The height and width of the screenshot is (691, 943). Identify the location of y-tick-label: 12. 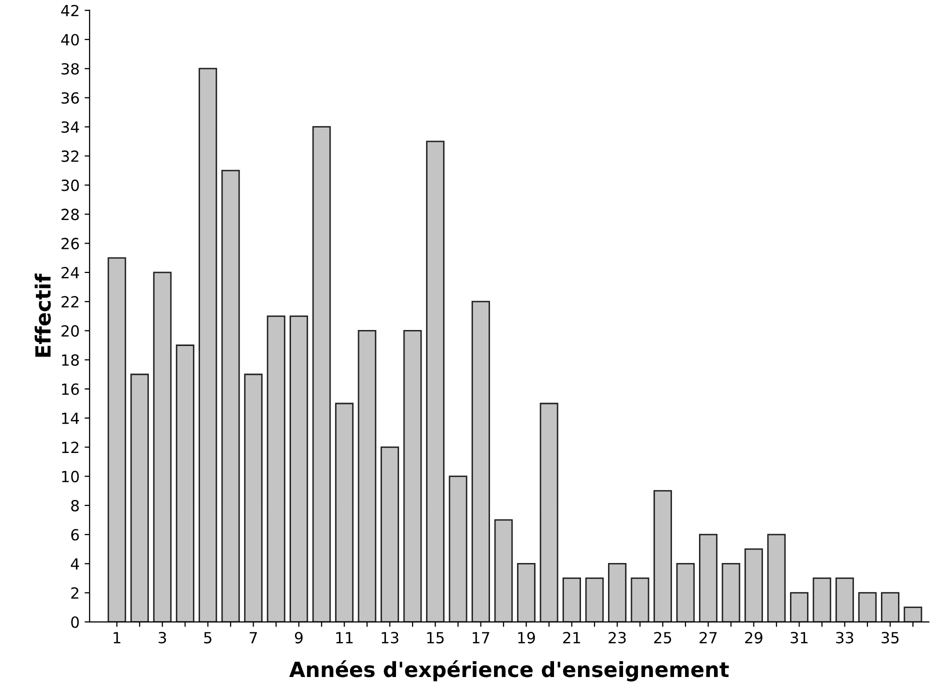
(70, 447).